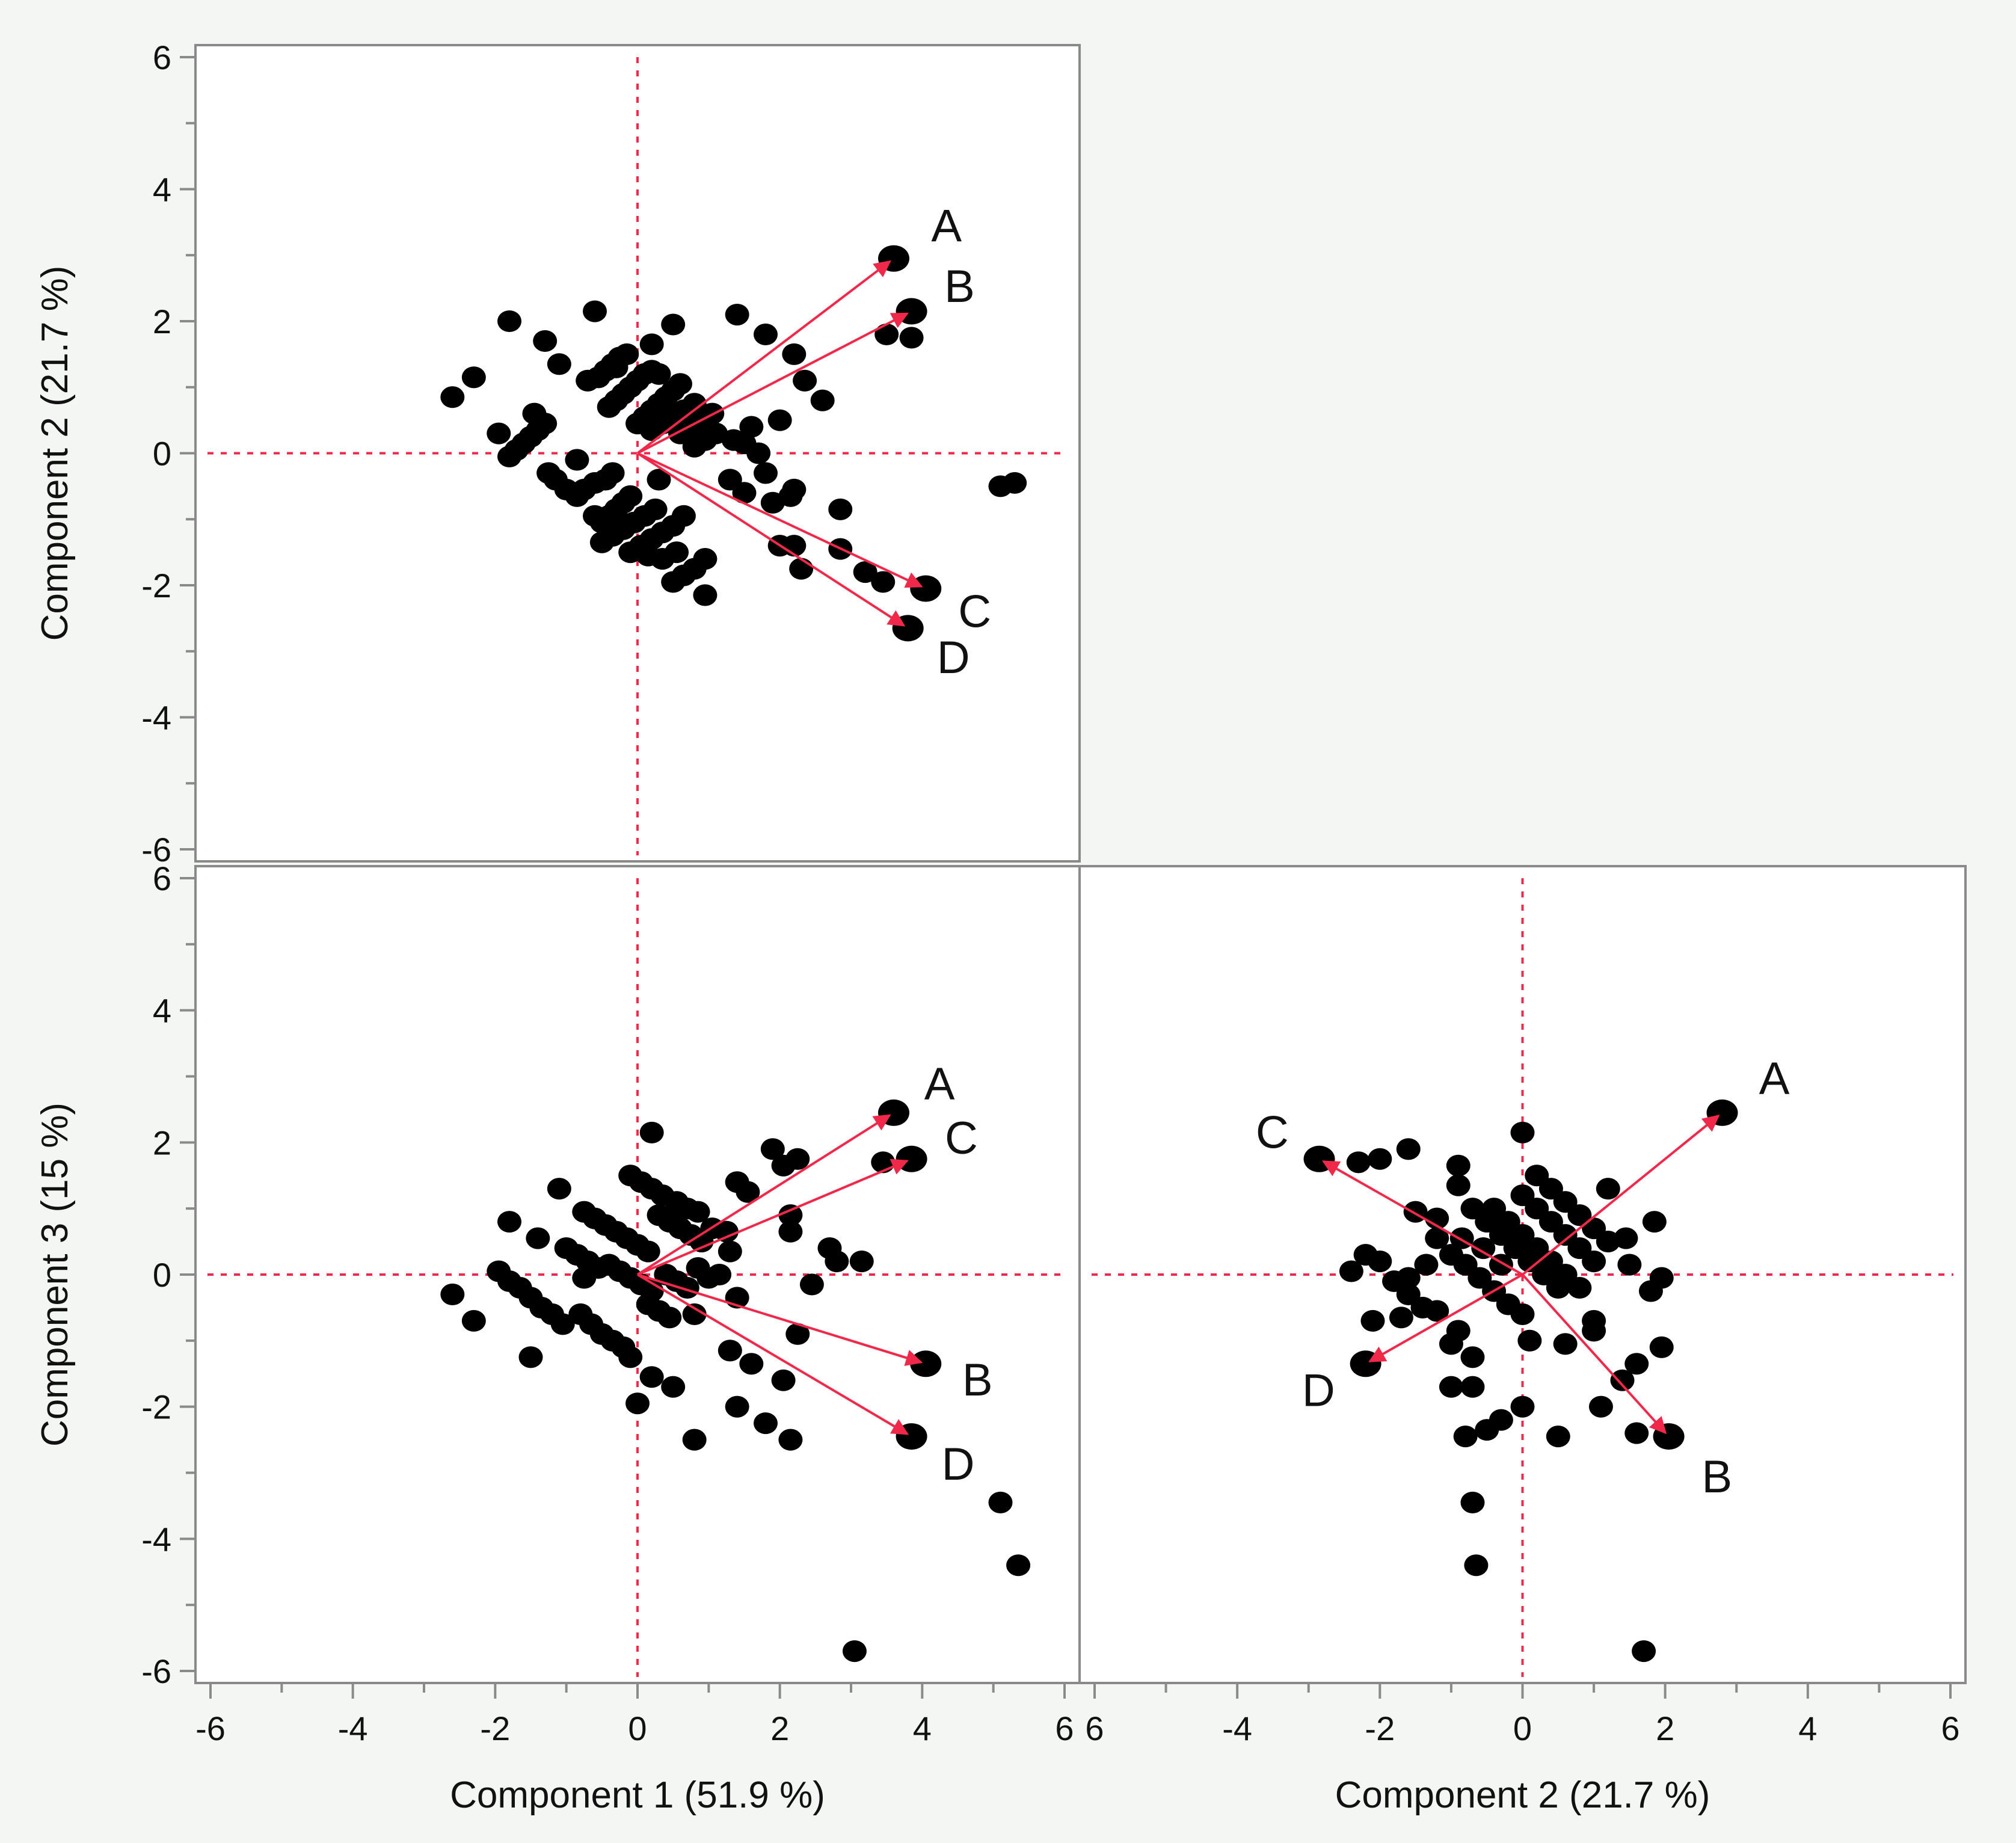 Image resolution: width=2016 pixels, height=1843 pixels. What do you see at coordinates (1775, 1078) in the screenshot?
I see `loading-label-A: A` at bounding box center [1775, 1078].